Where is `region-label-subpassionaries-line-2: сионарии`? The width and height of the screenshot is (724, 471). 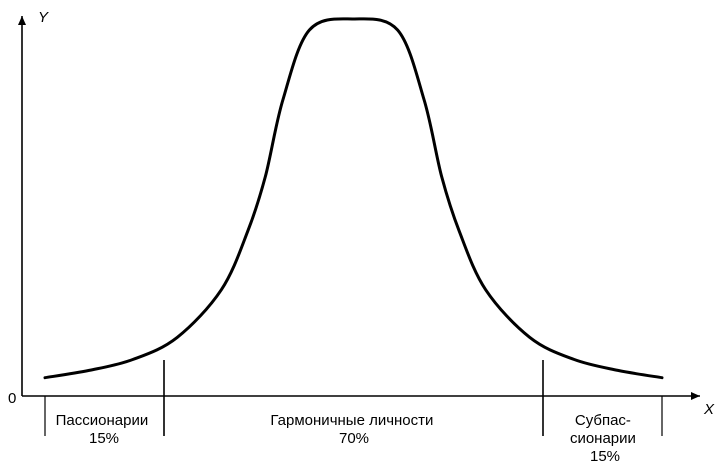 region-label-subpassionaries-line-2: сионарии is located at coordinates (603, 438).